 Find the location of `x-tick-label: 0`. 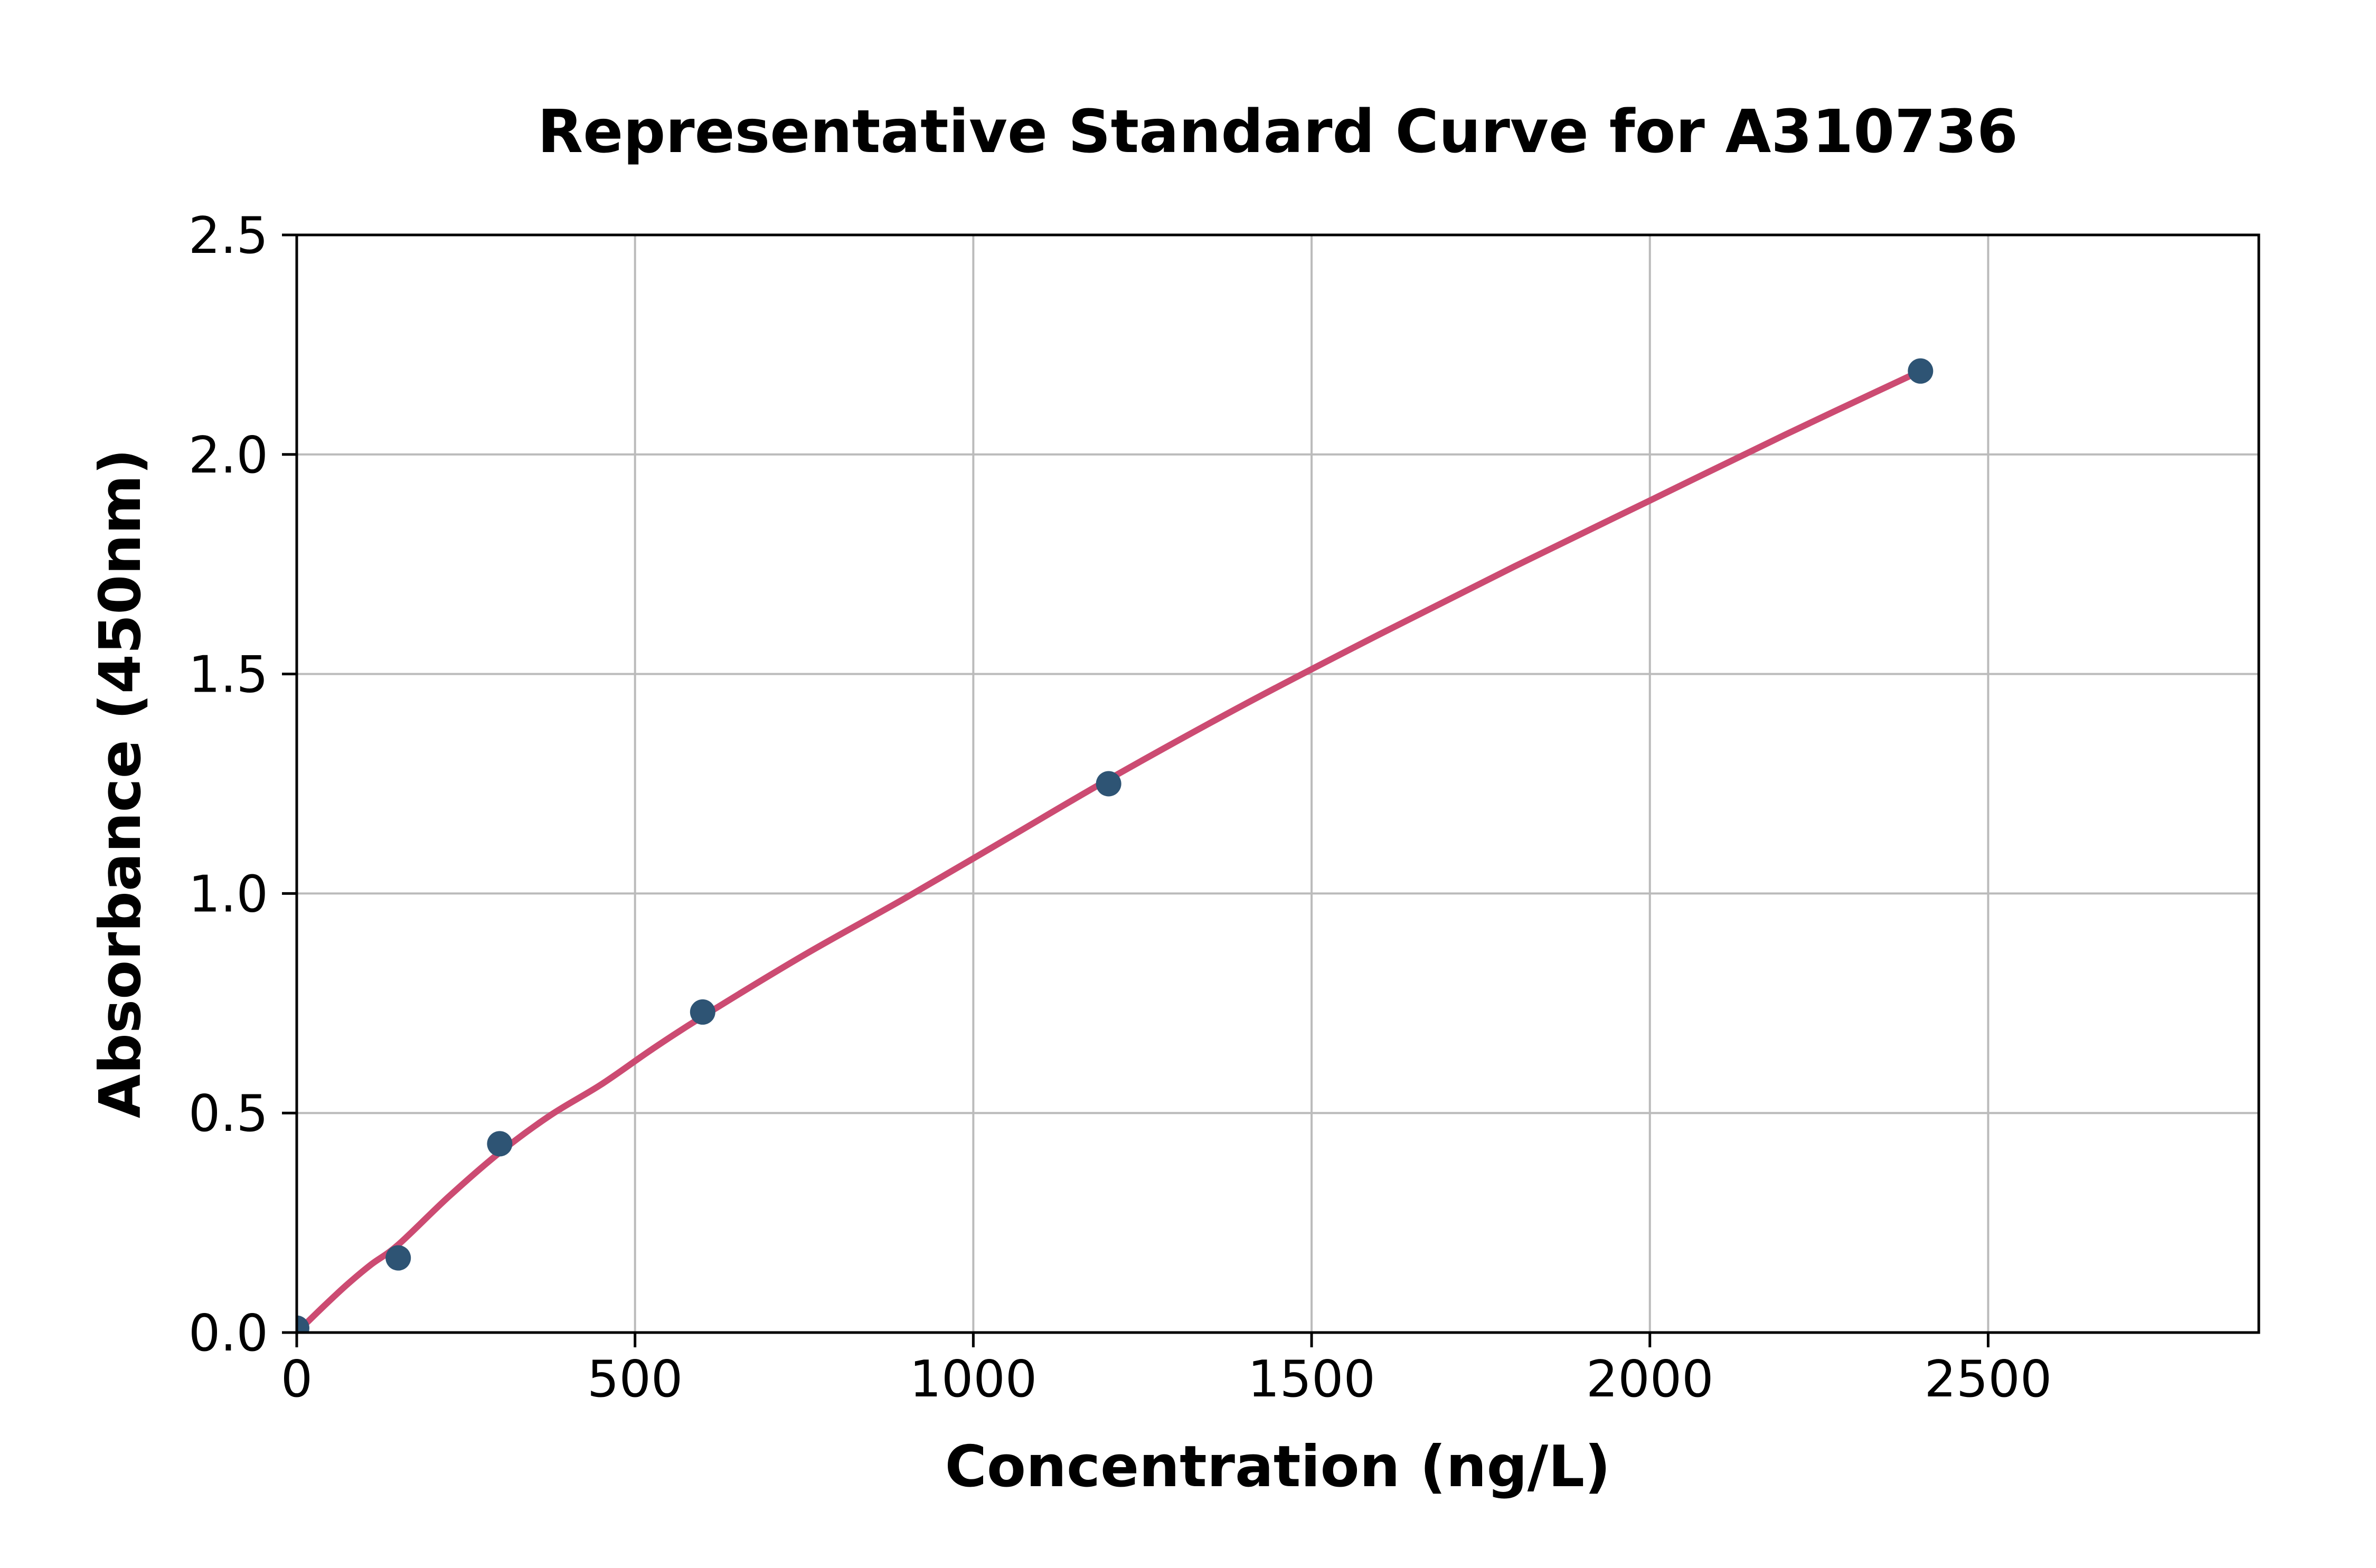

x-tick-label: 0 is located at coordinates (297, 1380).